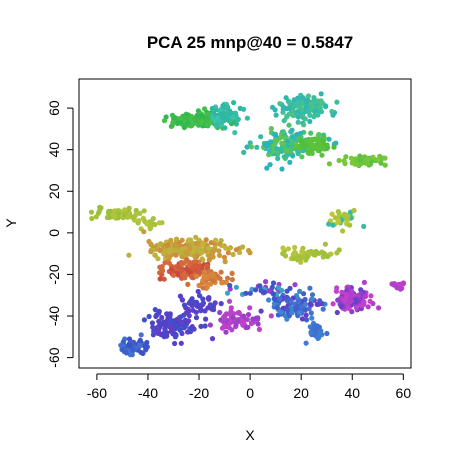  What do you see at coordinates (148, 393) in the screenshot?
I see `x-tick-label: -40` at bounding box center [148, 393].